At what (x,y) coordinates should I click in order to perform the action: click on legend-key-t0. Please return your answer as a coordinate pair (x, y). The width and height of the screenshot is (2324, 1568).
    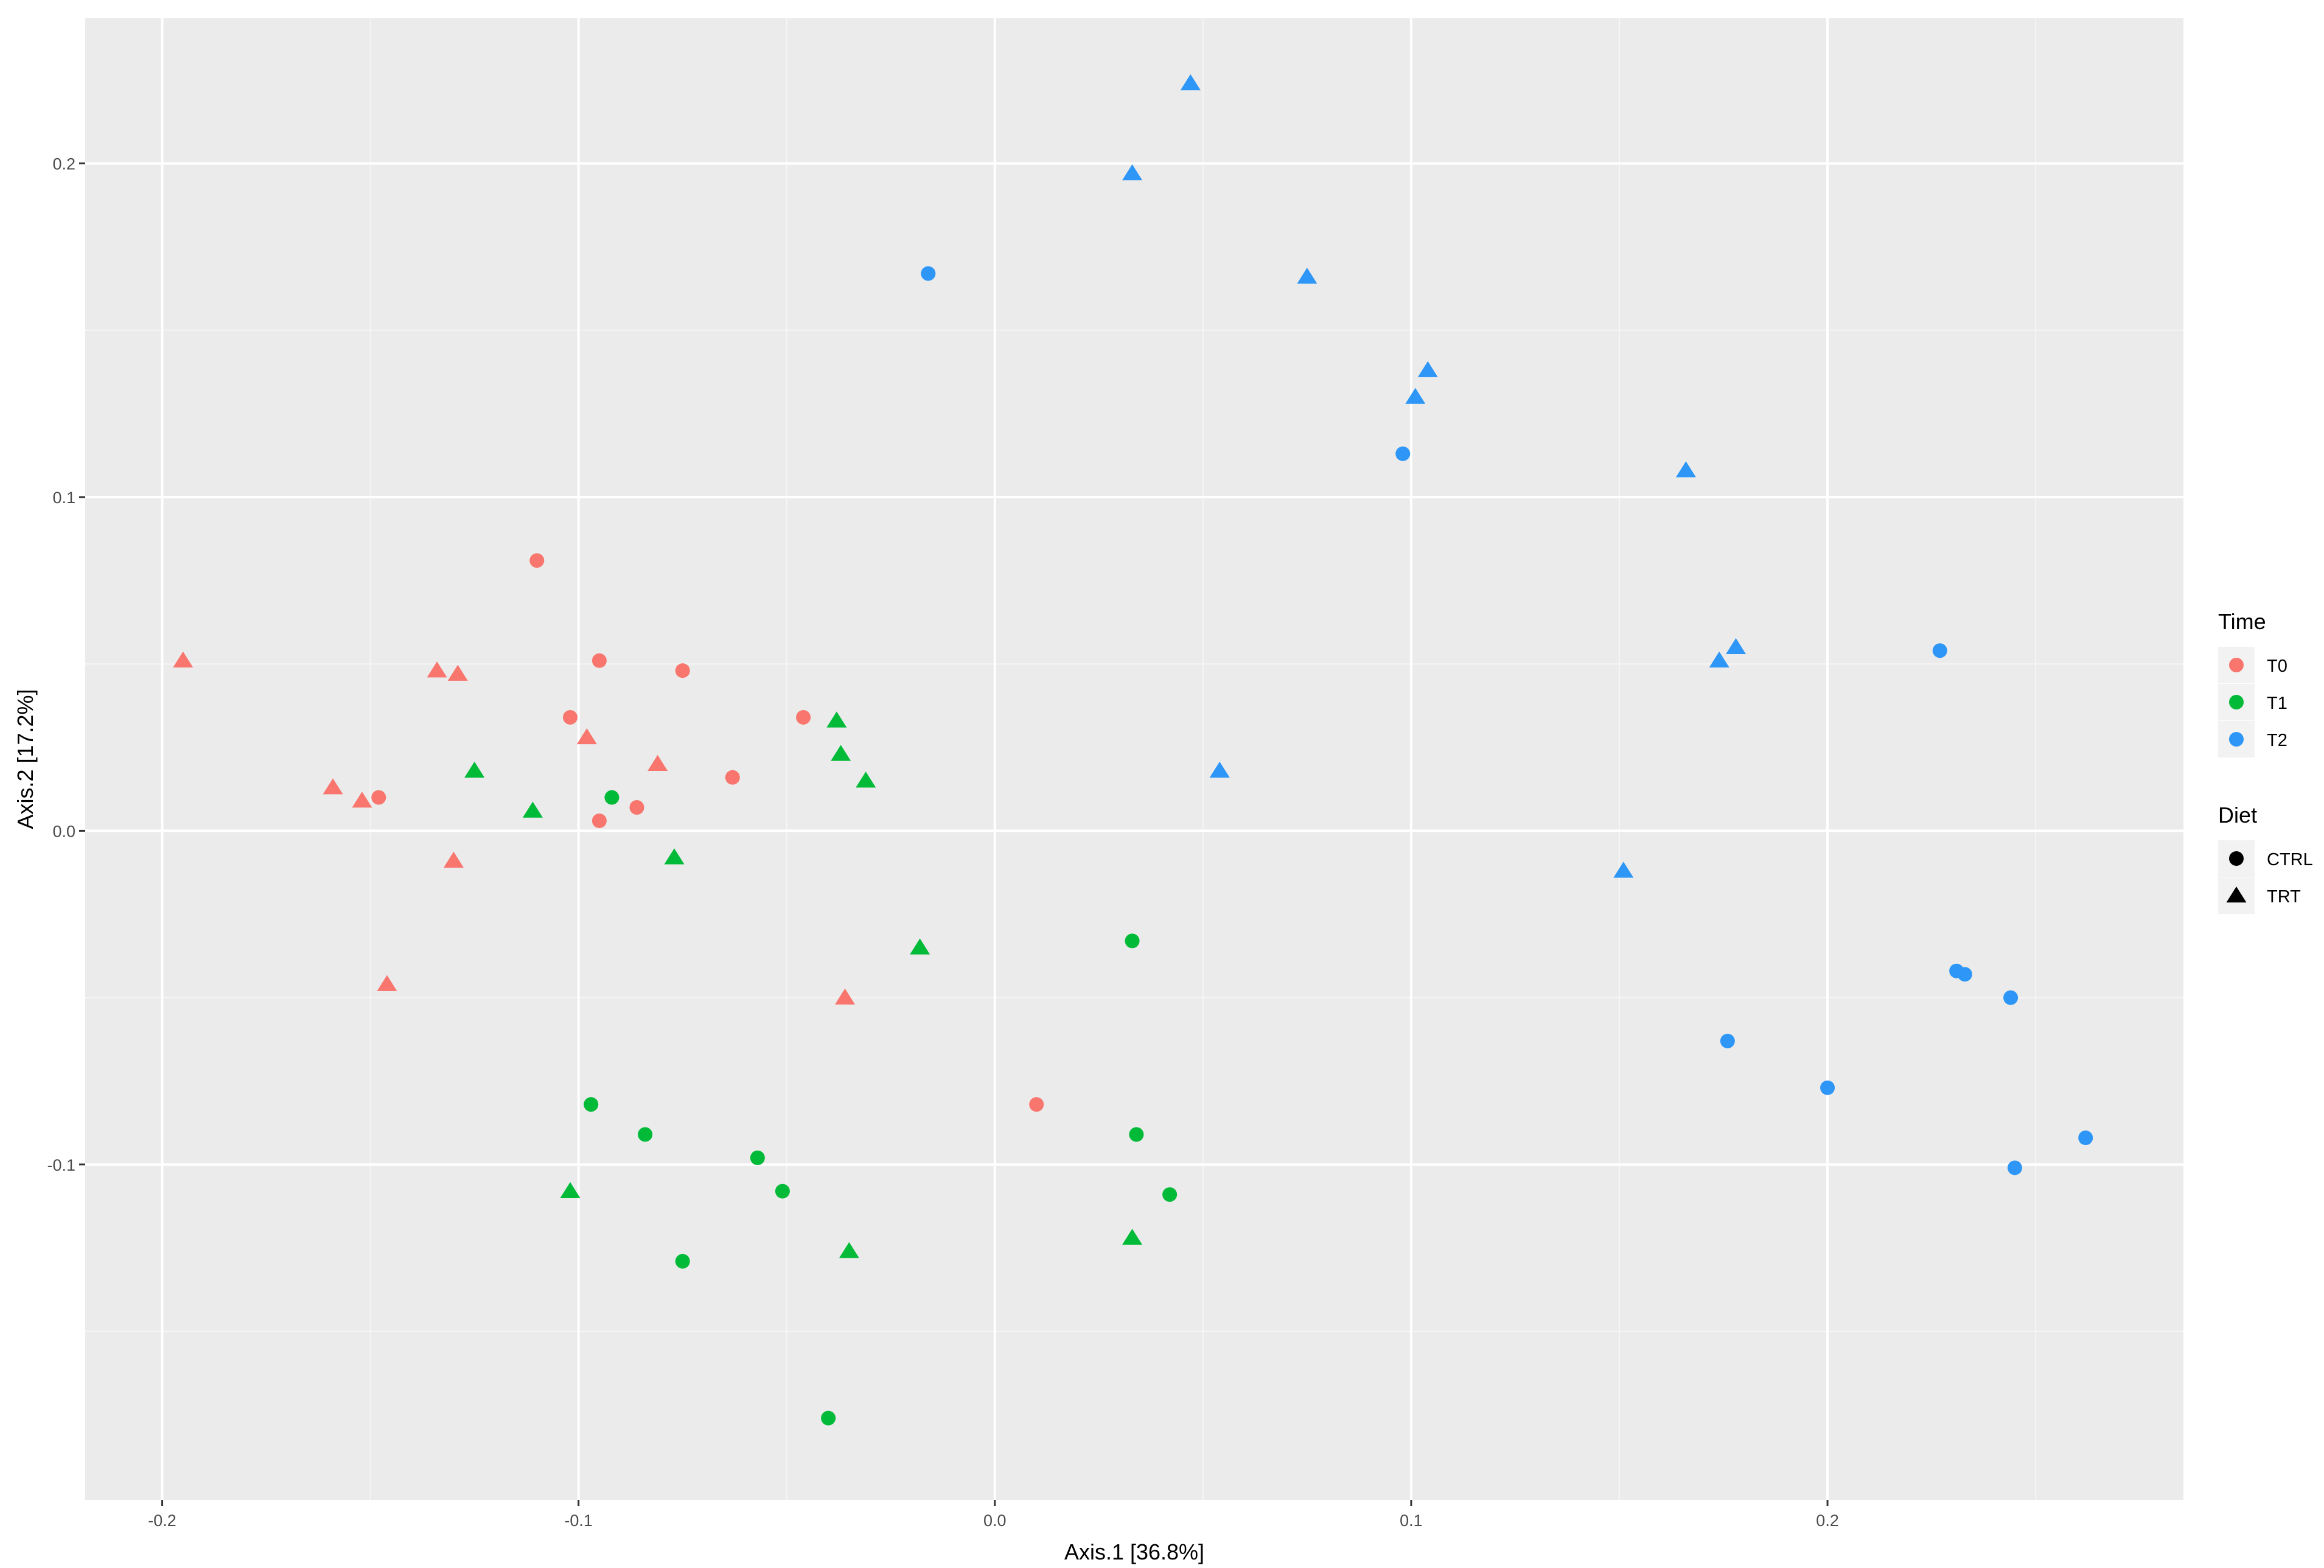
    Looking at the image, I should click on (2236, 665).